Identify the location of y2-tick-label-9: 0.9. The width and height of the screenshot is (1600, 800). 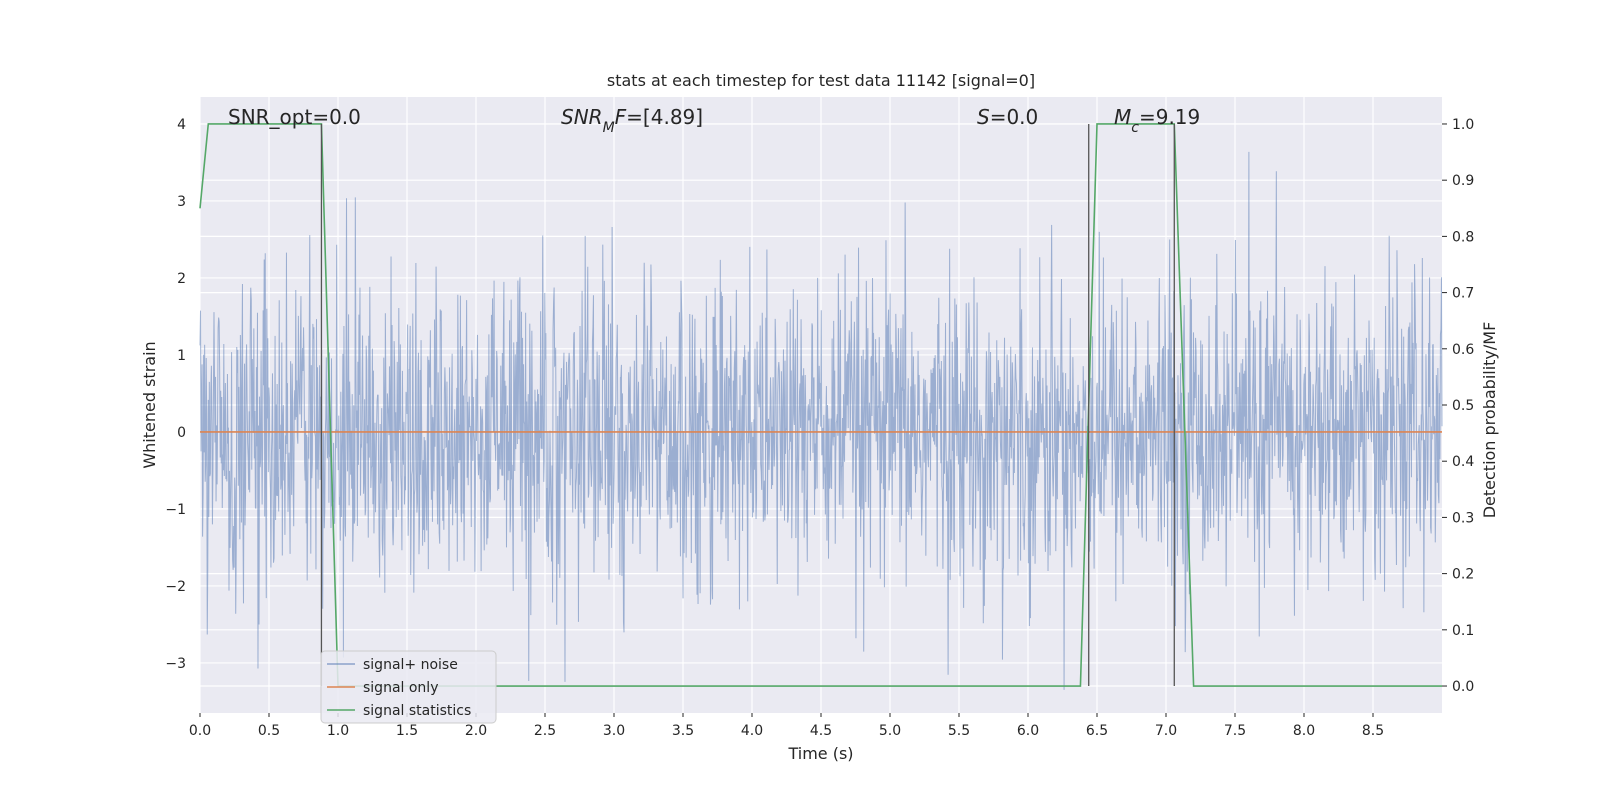
(1463, 181).